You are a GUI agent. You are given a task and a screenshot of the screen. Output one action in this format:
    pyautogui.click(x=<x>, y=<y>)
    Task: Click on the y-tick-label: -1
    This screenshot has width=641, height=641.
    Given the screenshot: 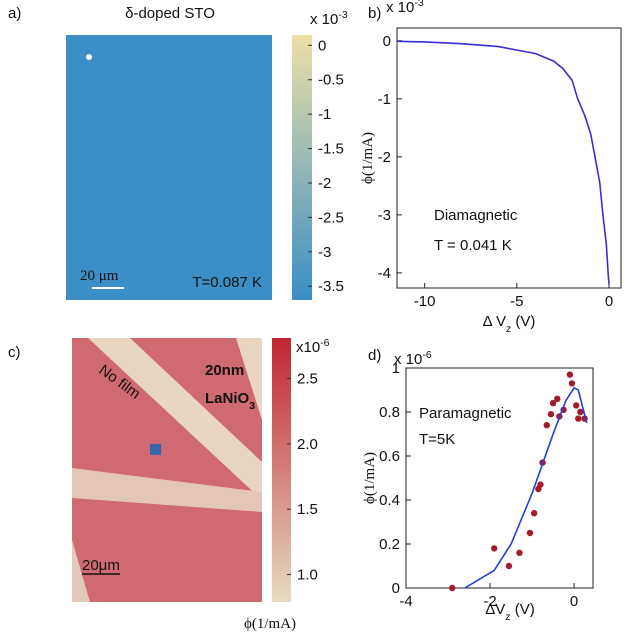 What is the action you would take?
    pyautogui.click(x=384, y=99)
    